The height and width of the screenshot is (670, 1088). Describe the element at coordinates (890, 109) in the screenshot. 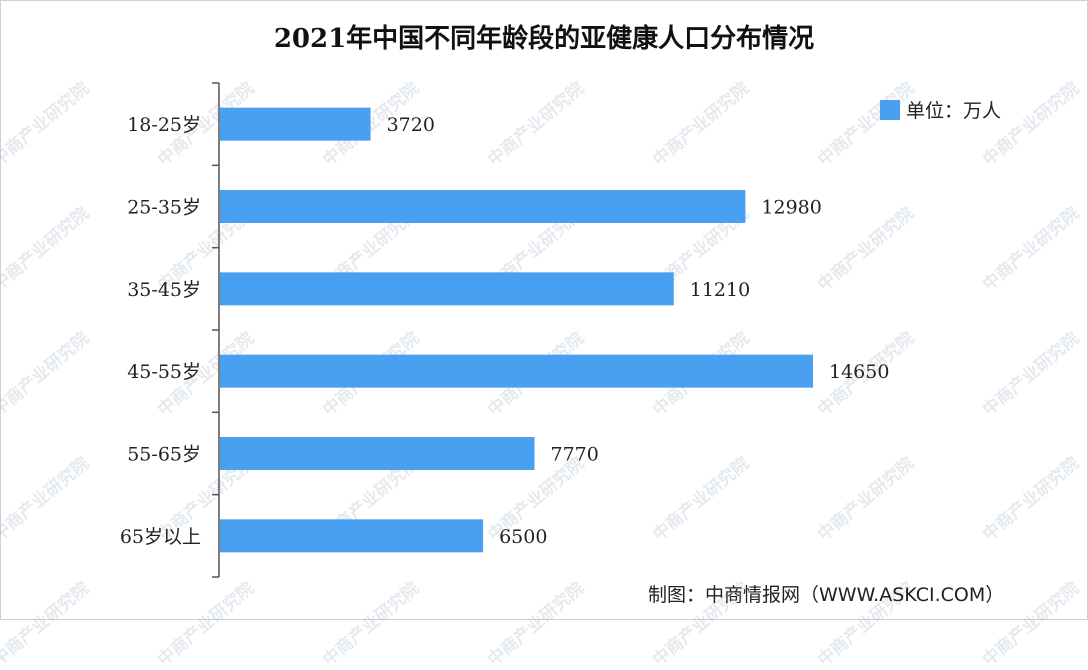

I see `legend-swatch` at that location.